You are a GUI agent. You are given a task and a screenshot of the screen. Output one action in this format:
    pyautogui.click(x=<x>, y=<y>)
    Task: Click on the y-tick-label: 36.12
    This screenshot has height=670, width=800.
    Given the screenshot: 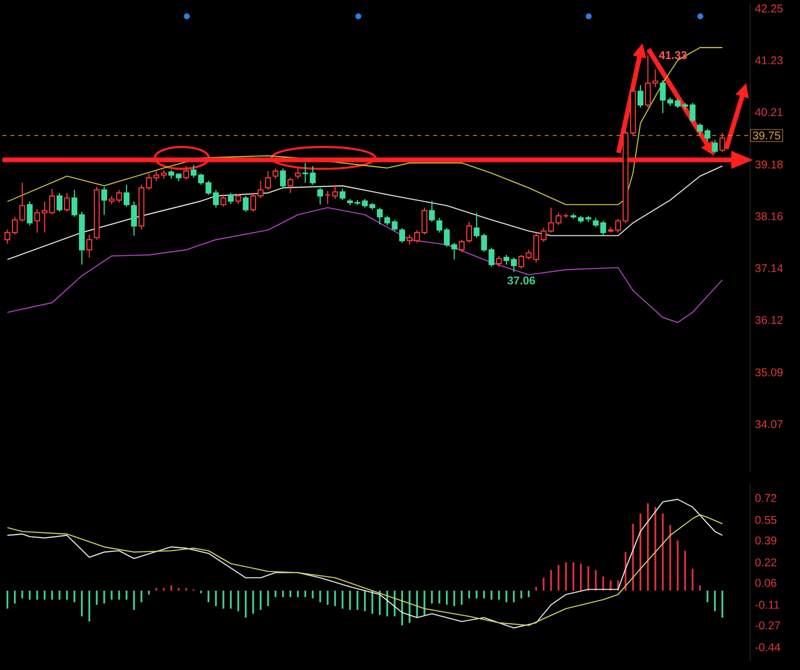 What is the action you would take?
    pyautogui.click(x=769, y=320)
    